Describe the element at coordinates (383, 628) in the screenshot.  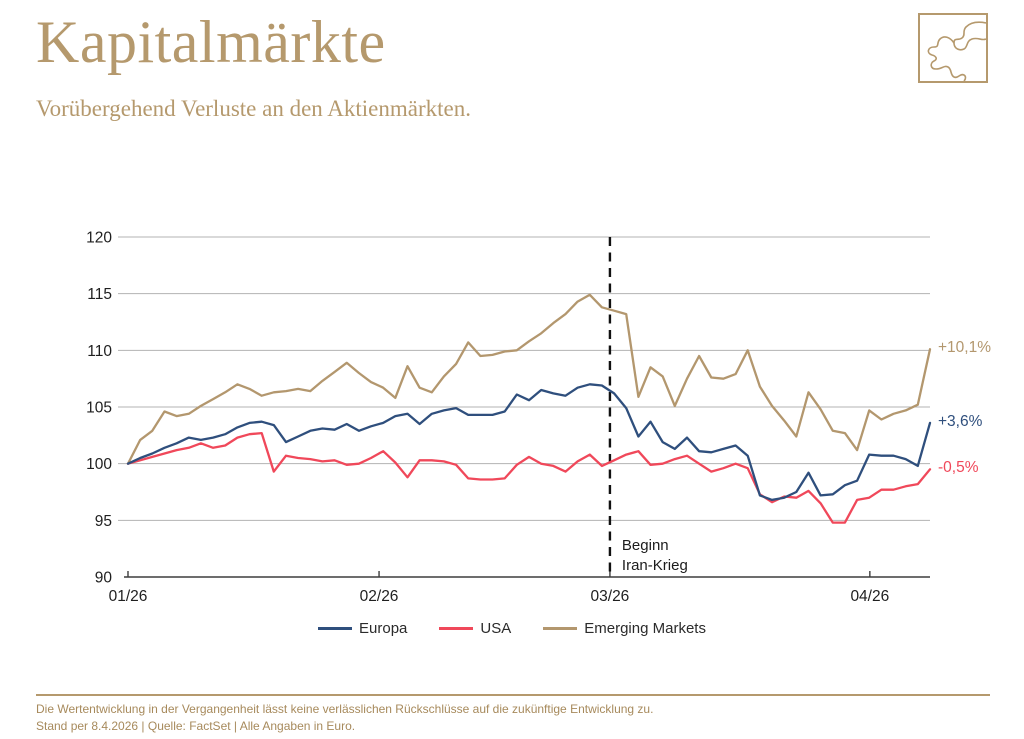
I see `legend-label-europa: Europa` at that location.